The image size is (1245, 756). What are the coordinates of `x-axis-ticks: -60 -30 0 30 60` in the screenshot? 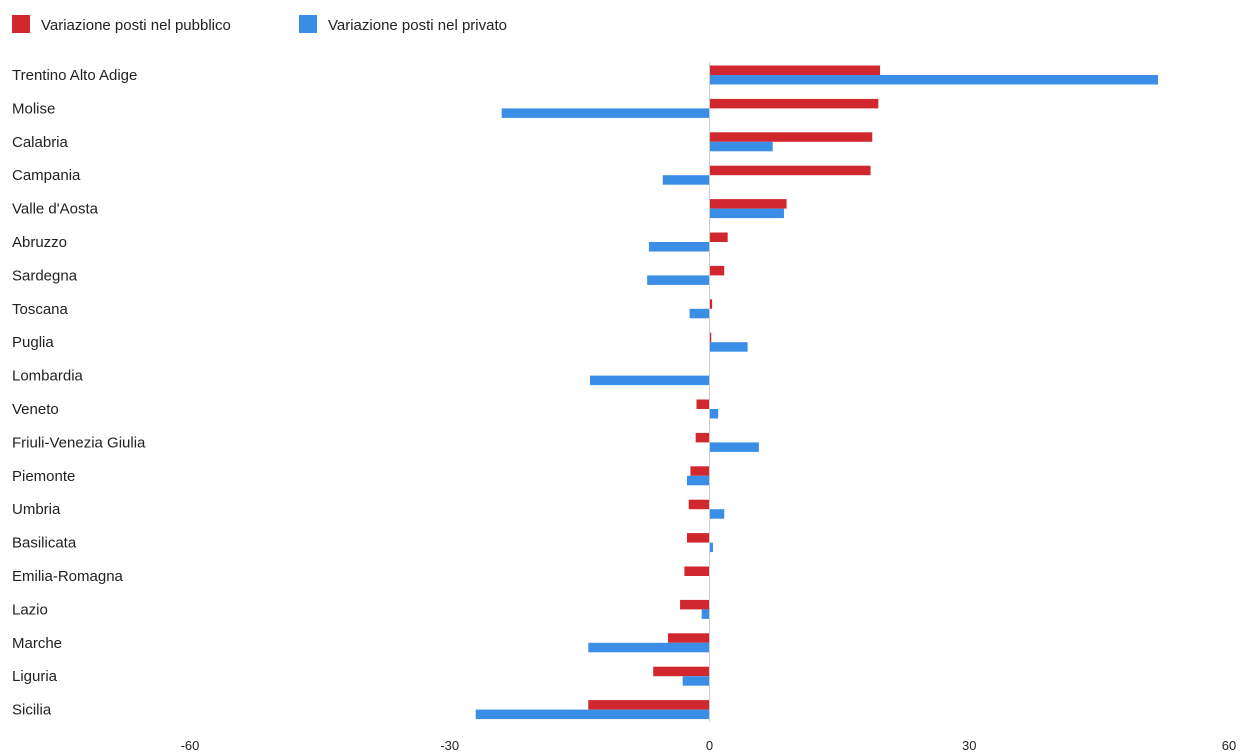 It's located at (709, 745).